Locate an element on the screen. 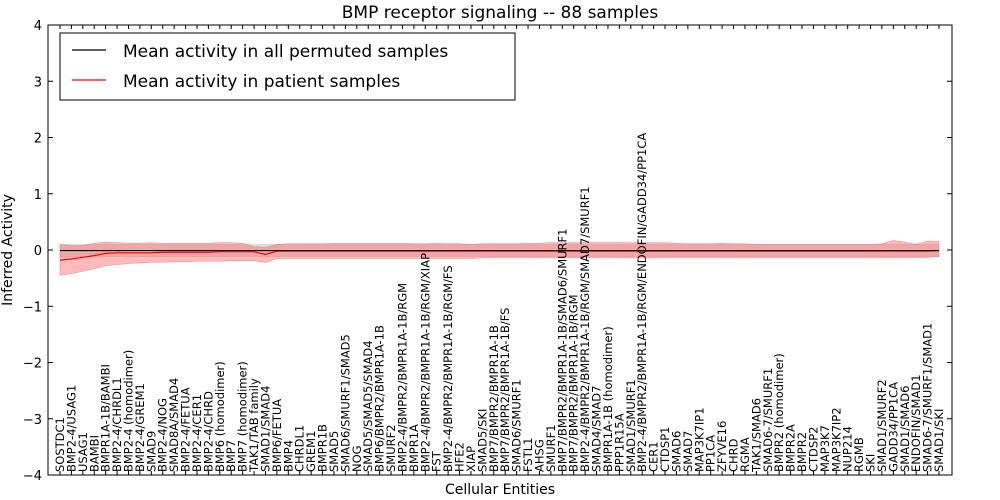 The width and height of the screenshot is (1000, 500). x-category-label: SMAD1/SMURF2 is located at coordinates (882, 425).